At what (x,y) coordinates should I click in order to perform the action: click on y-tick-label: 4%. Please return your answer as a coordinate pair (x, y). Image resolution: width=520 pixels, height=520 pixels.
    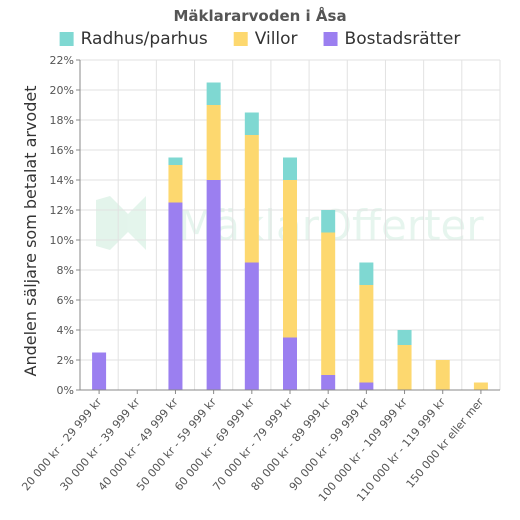
    Looking at the image, I should click on (65, 330).